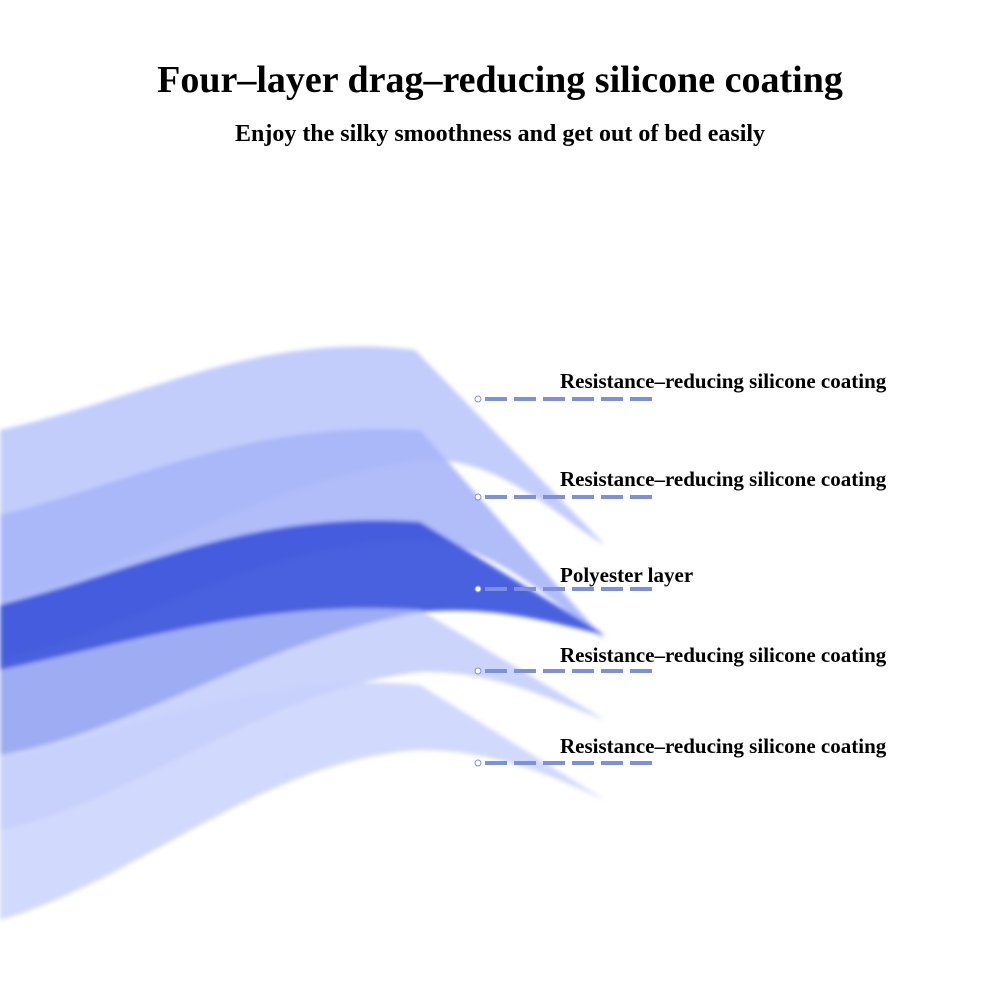  I want to click on callout: Polyester layer, so click(583, 578).